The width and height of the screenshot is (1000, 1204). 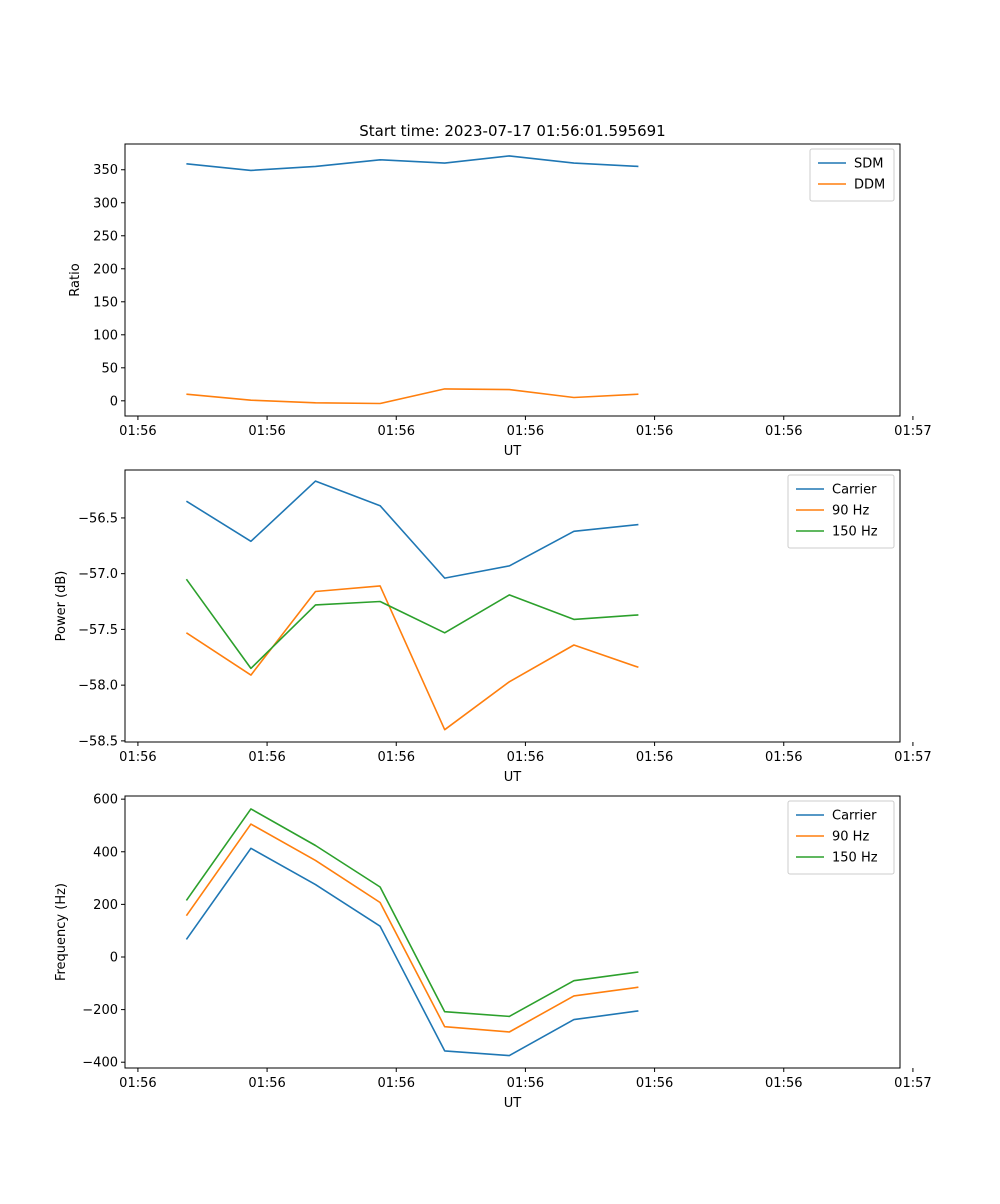 What do you see at coordinates (105, 800) in the screenshot?
I see `y-tick-label: 600` at bounding box center [105, 800].